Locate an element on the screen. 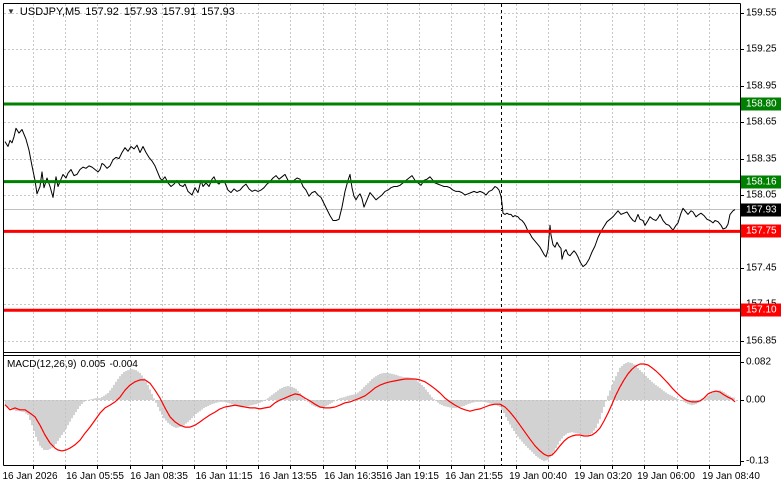  macd-label: MACD(12,26,9) is located at coordinates (42, 364).